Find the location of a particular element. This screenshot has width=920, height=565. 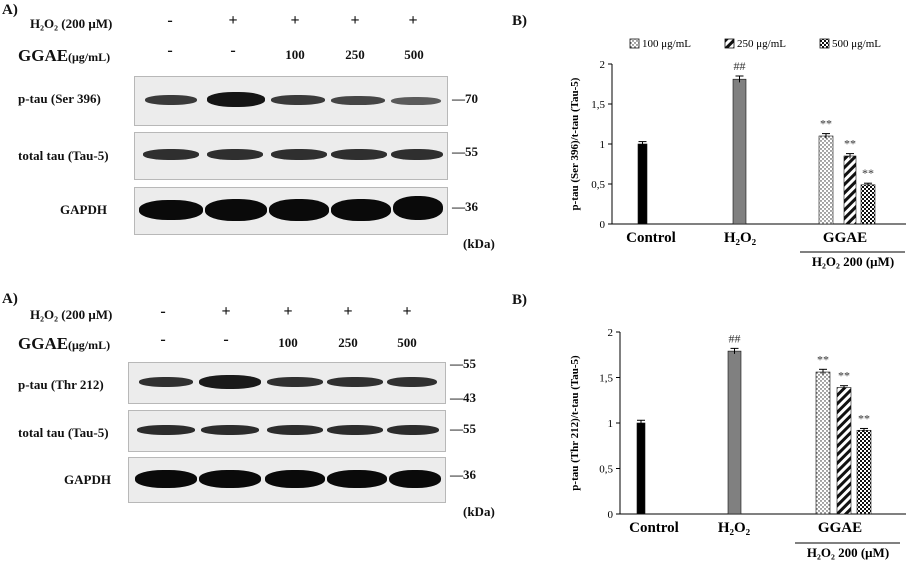

bottom-blot-label-total-tau: total tau (Tau-5) is located at coordinates (63, 432).